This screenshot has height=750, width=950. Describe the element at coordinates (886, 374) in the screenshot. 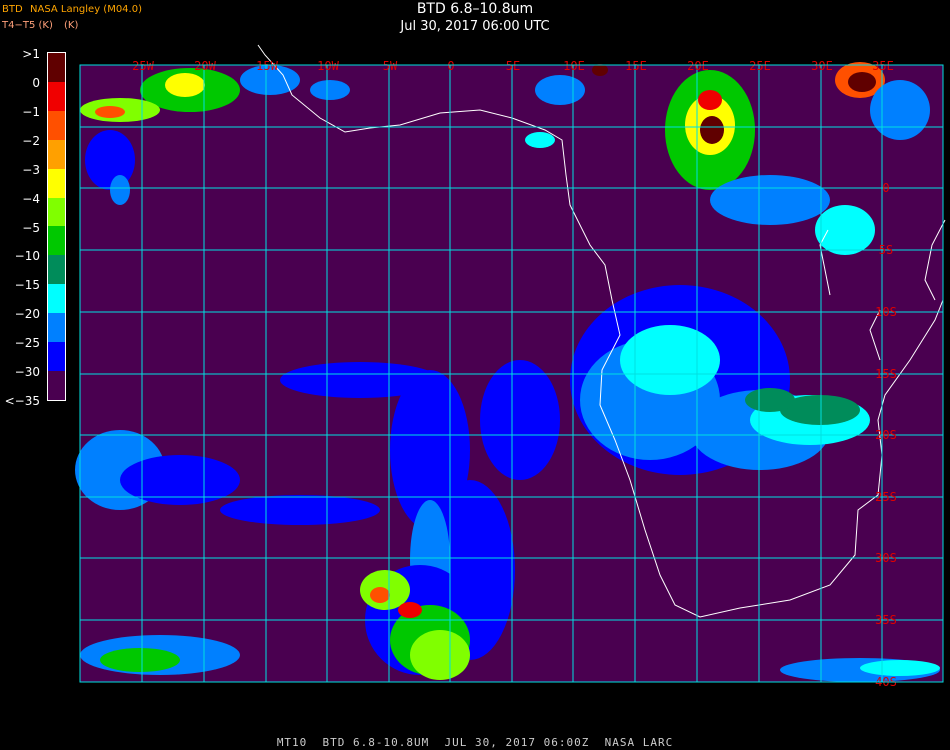

I see `latitude-label: 15S` at that location.